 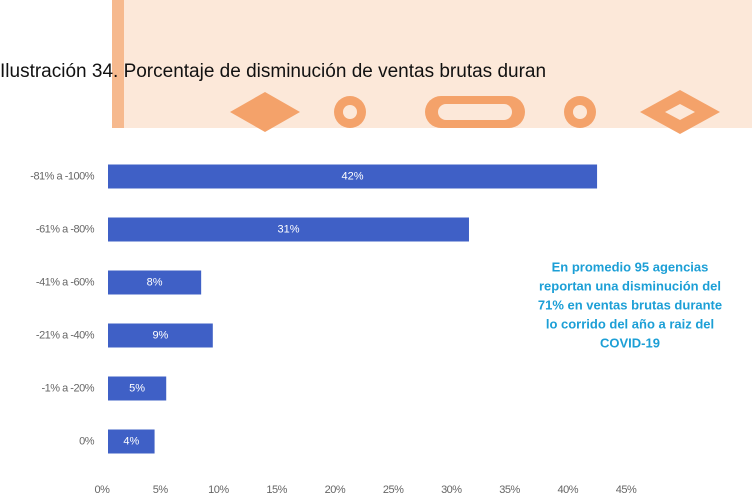 What do you see at coordinates (393, 490) in the screenshot?
I see `x-tick-label: 25%` at bounding box center [393, 490].